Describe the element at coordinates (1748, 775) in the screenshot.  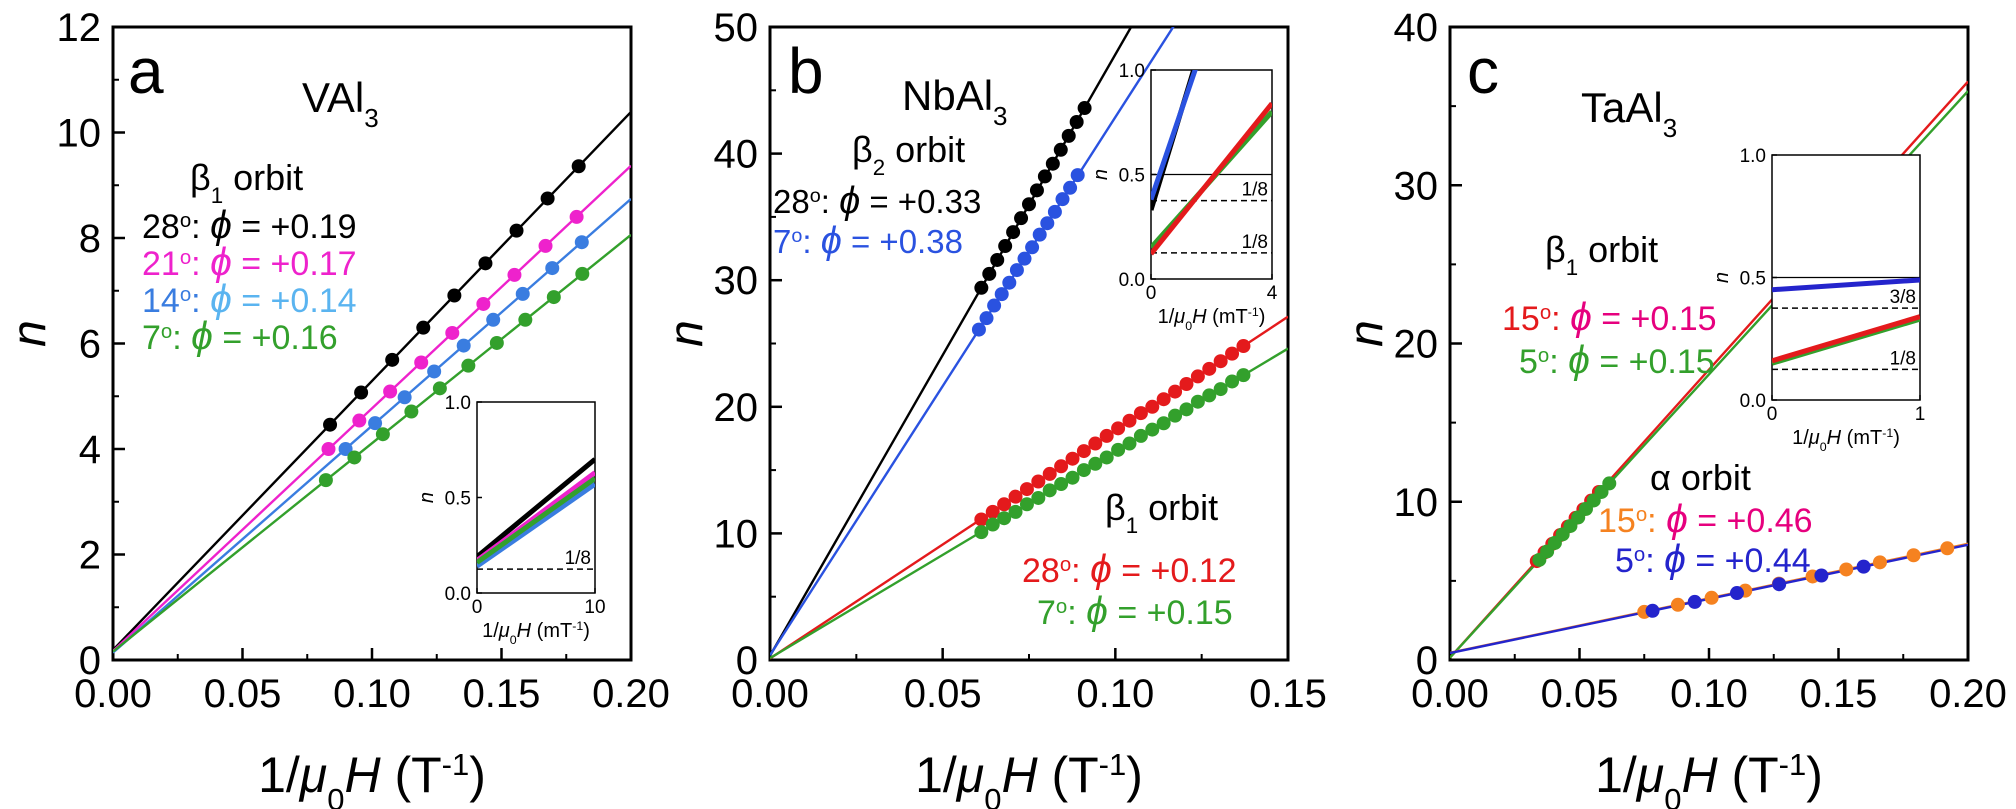
I see `label-part: (T` at that location.